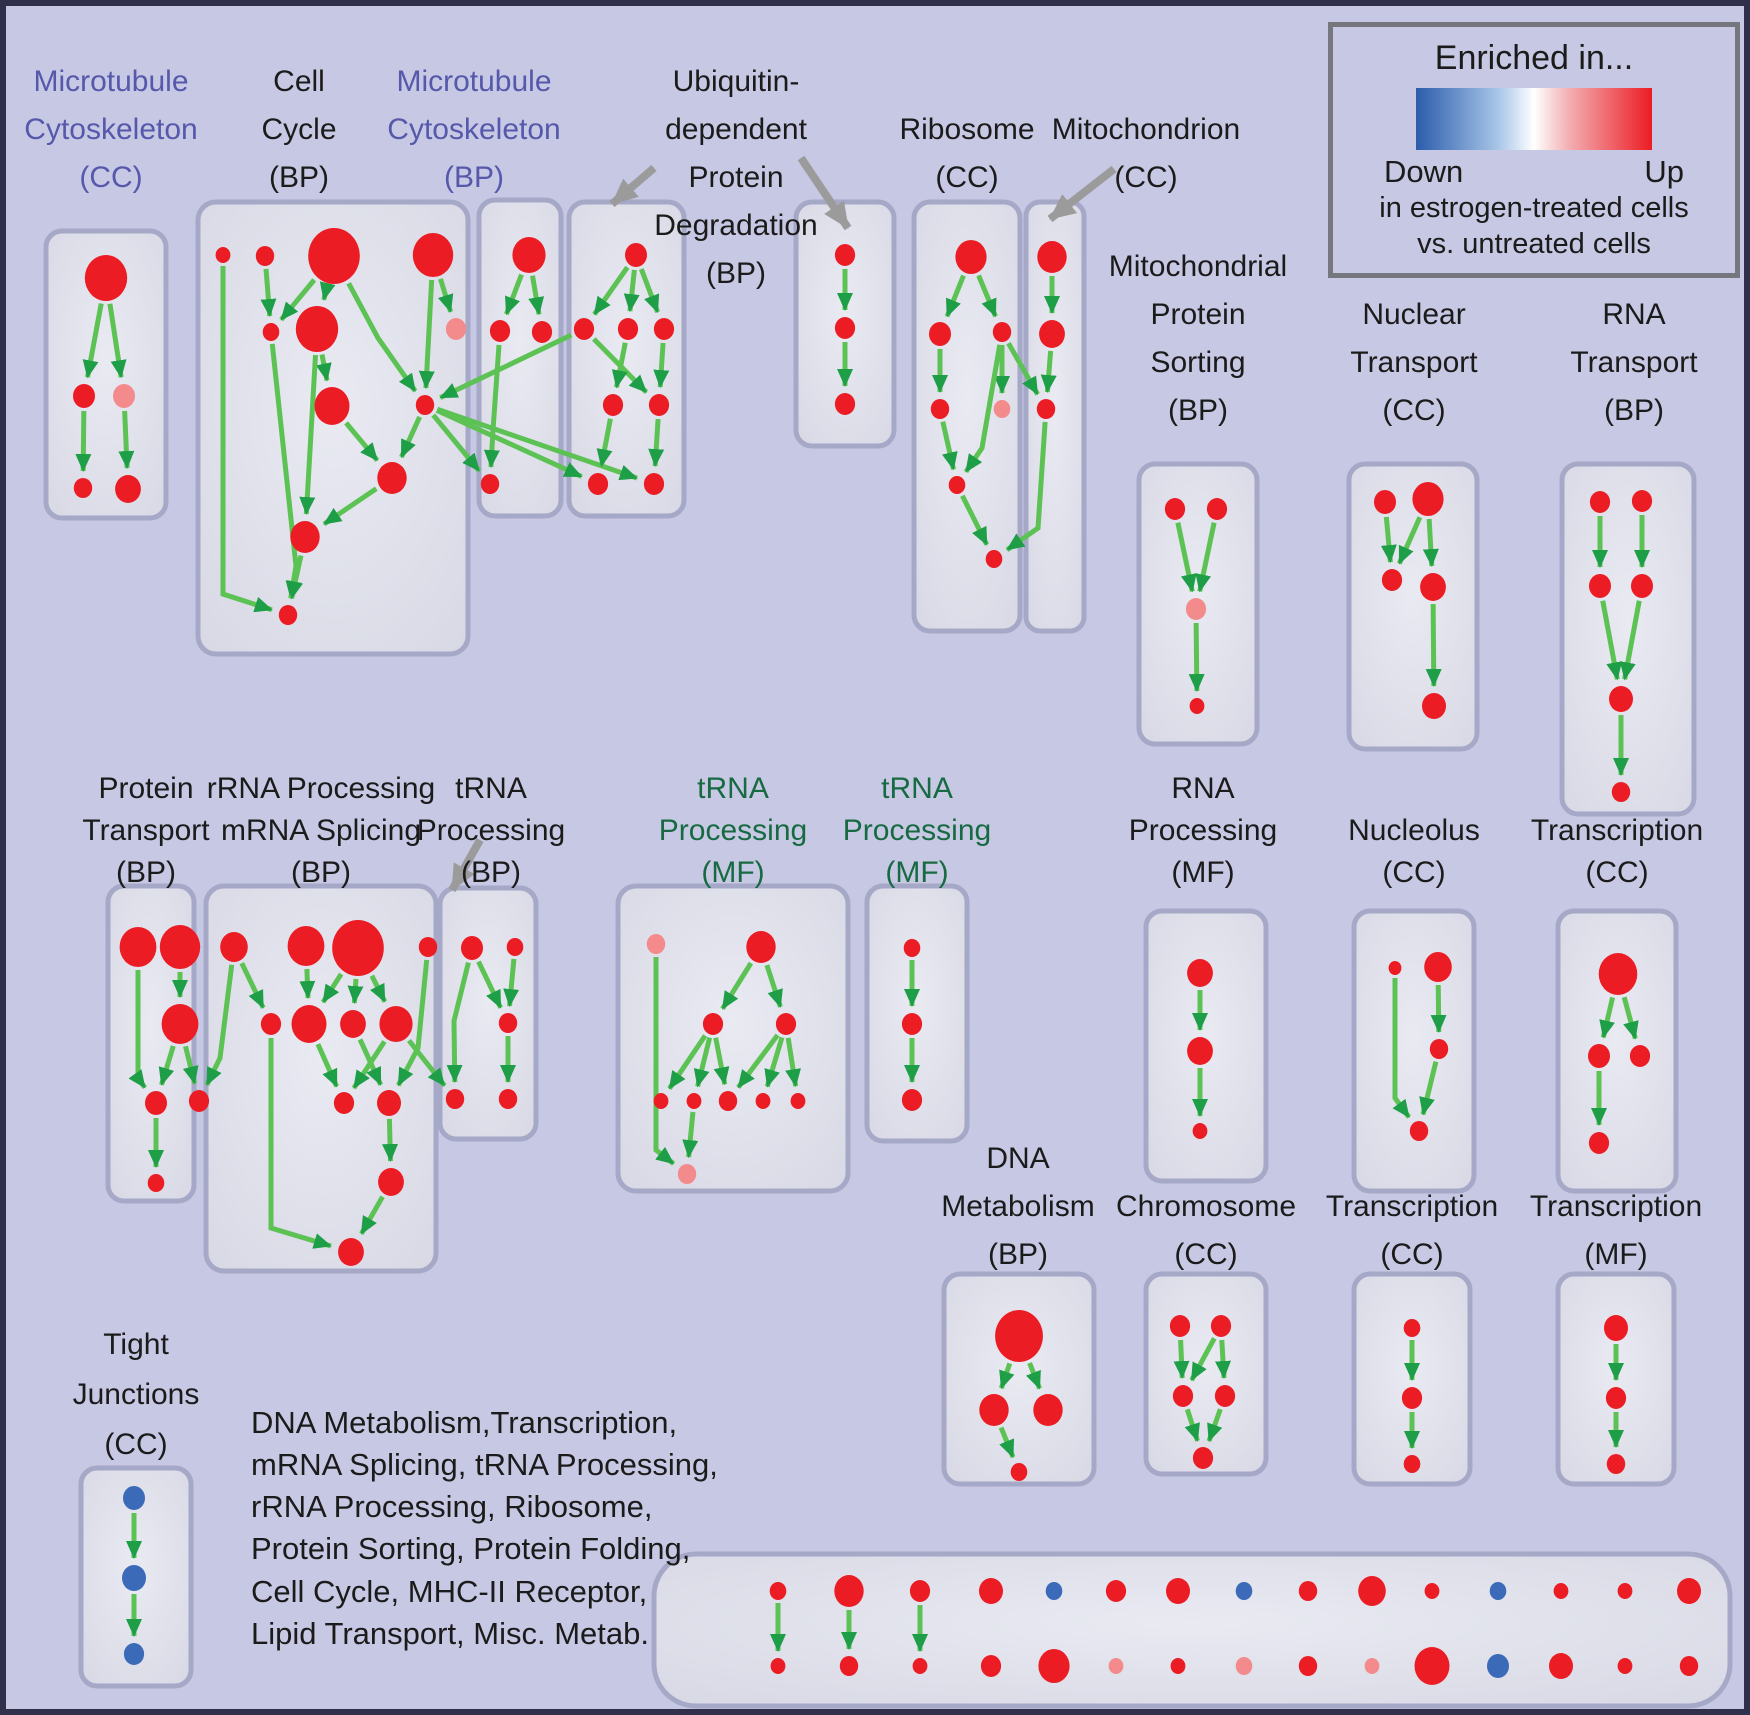 The width and height of the screenshot is (1750, 1715). Describe the element at coordinates (484, 1464) in the screenshot. I see `annotation-text-line: mRNA Splicing, tRNA Processing,` at that location.